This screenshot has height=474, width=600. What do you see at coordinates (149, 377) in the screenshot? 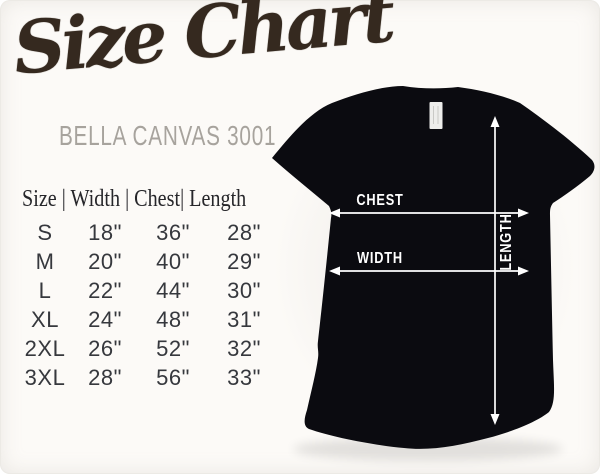
I see `table-row: 3XL 28" 56" 33"` at bounding box center [149, 377].